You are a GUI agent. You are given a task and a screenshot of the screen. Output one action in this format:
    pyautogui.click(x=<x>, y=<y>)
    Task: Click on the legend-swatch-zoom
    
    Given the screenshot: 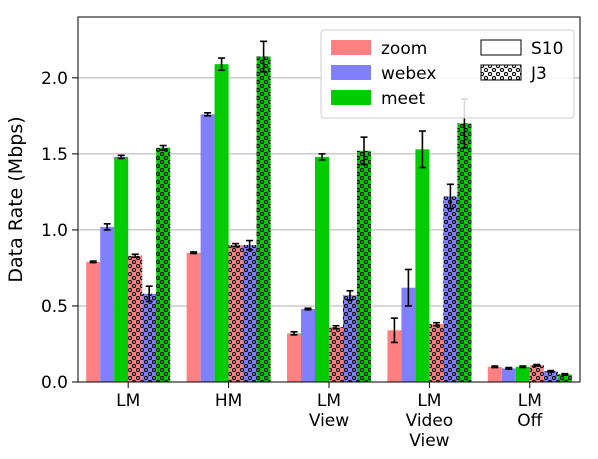 What is the action you would take?
    pyautogui.click(x=351, y=47)
    